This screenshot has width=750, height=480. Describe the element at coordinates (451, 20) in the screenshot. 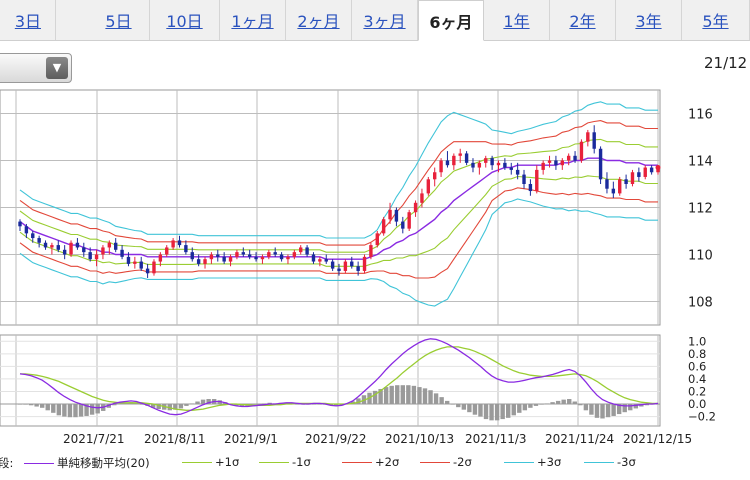

I see `tab-6ヶ月: 6ヶ月` at that location.